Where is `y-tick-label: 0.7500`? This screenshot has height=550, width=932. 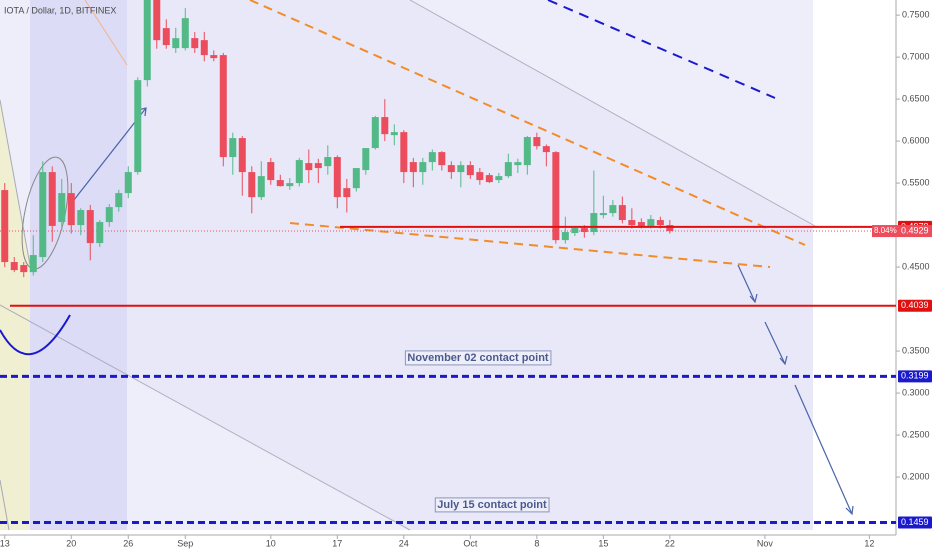 y-tick-label: 0.7500 is located at coordinates (916, 14).